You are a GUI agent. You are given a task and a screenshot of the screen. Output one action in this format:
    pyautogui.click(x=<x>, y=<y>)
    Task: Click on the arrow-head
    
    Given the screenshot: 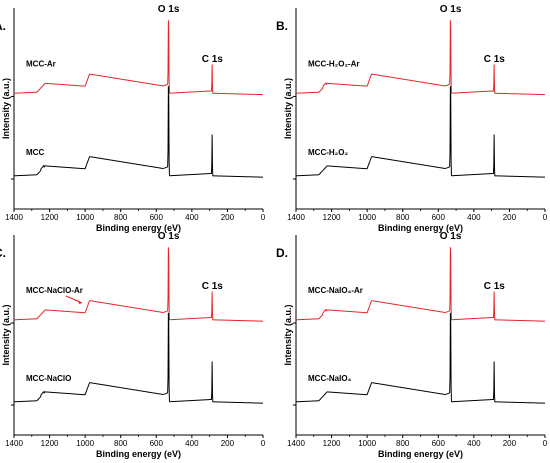 What is the action you would take?
    pyautogui.click(x=80, y=302)
    